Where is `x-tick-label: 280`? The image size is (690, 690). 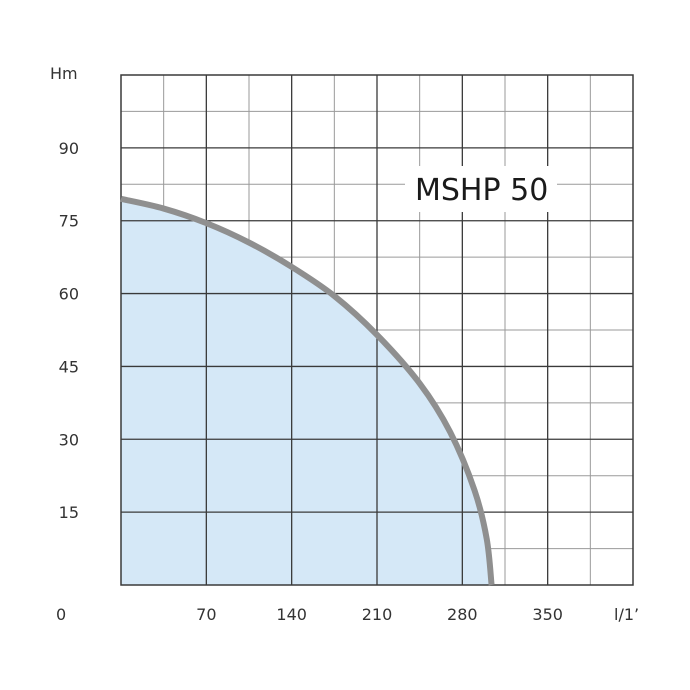 x-tick-label: 280 is located at coordinates (462, 614).